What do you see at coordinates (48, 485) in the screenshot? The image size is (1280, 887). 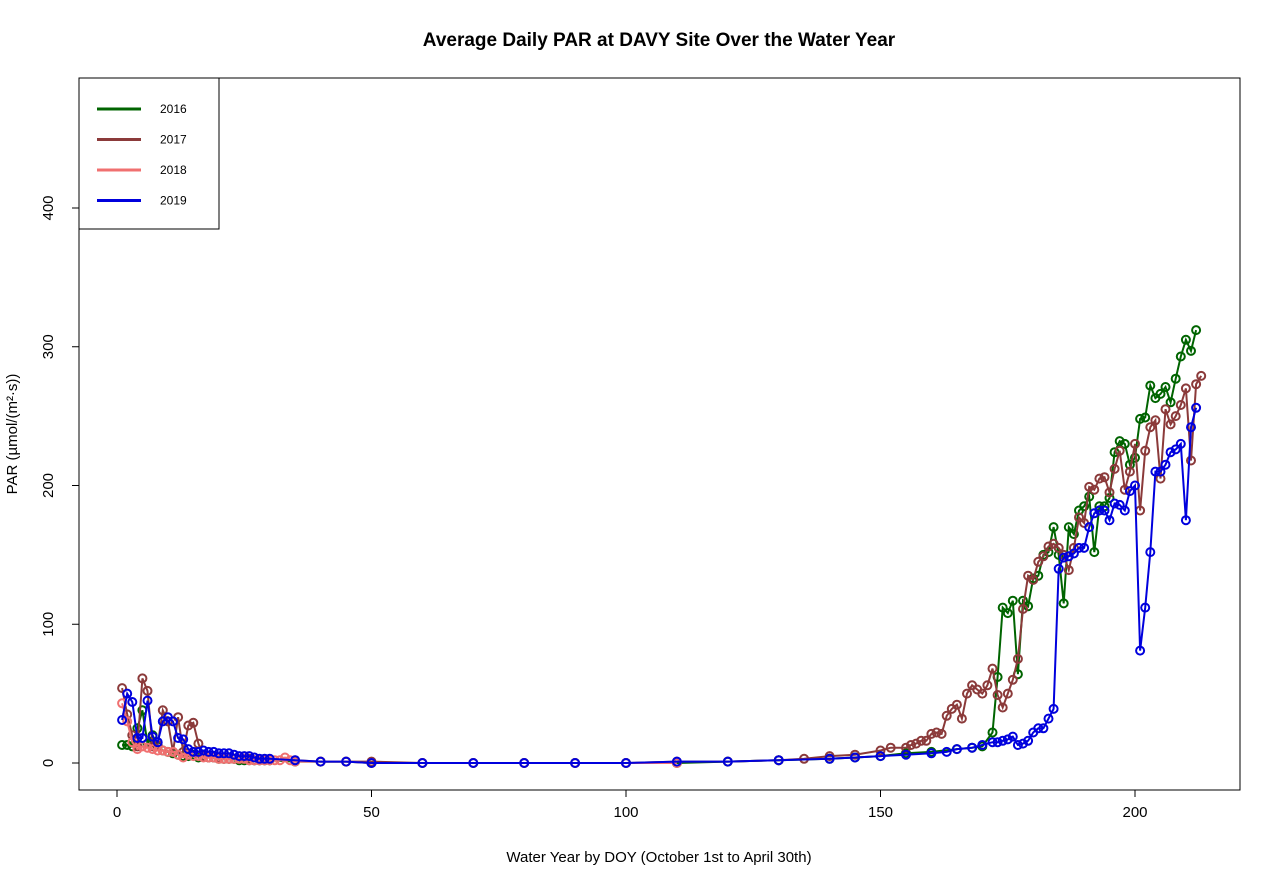 I see `y-tick-label: 200` at bounding box center [48, 485].